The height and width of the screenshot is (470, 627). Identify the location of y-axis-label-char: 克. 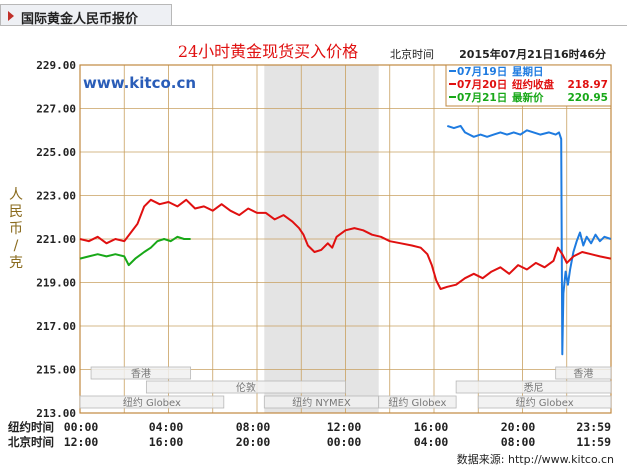
(16, 263).